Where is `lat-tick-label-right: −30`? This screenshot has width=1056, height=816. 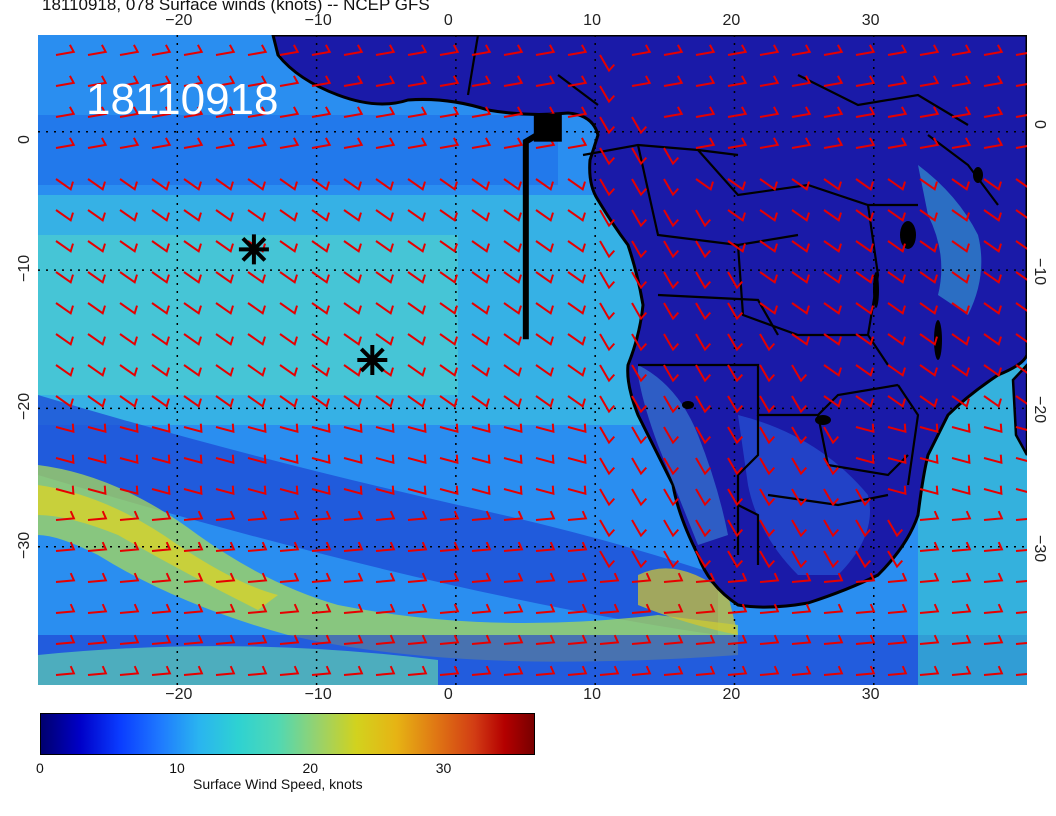 lat-tick-label-right: −30 is located at coordinates (1039, 548).